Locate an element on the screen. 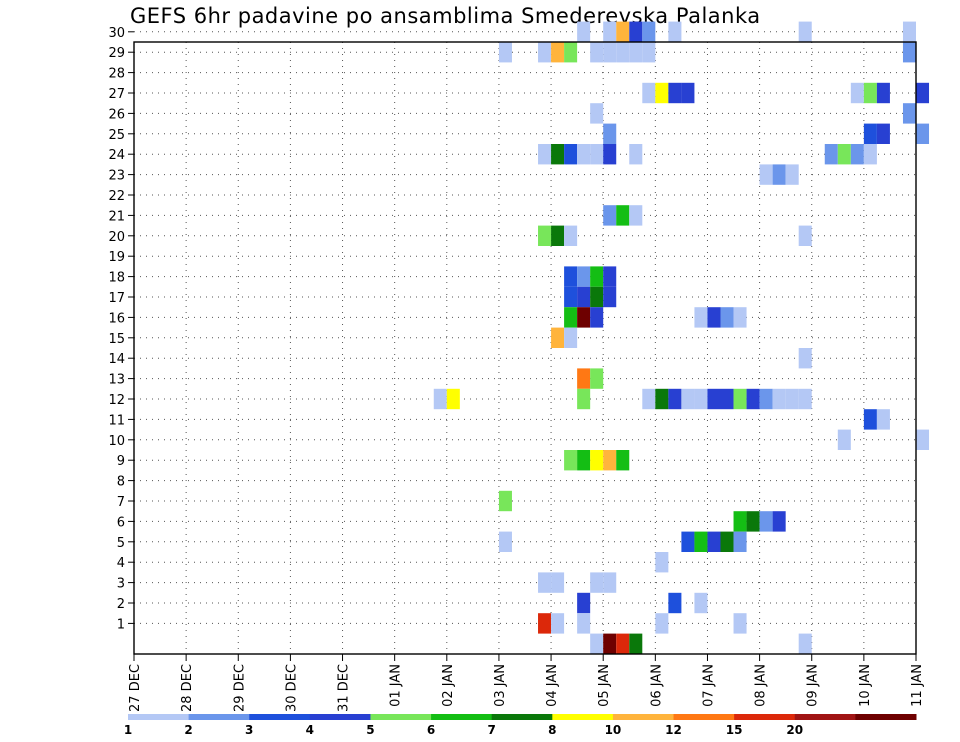 This screenshot has width=960, height=742. y-tick-label: 16 is located at coordinates (116, 318).